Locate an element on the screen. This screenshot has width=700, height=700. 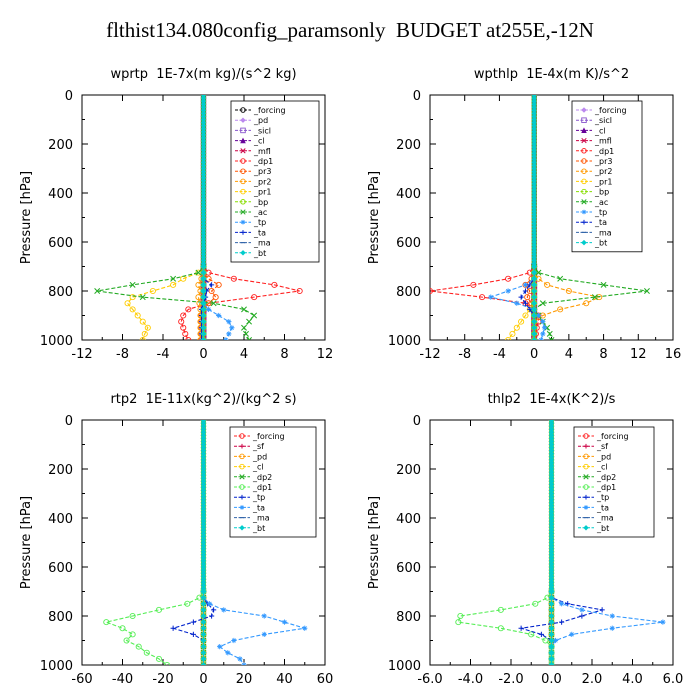
x-tick-label: 2.0 is located at coordinates (592, 679).